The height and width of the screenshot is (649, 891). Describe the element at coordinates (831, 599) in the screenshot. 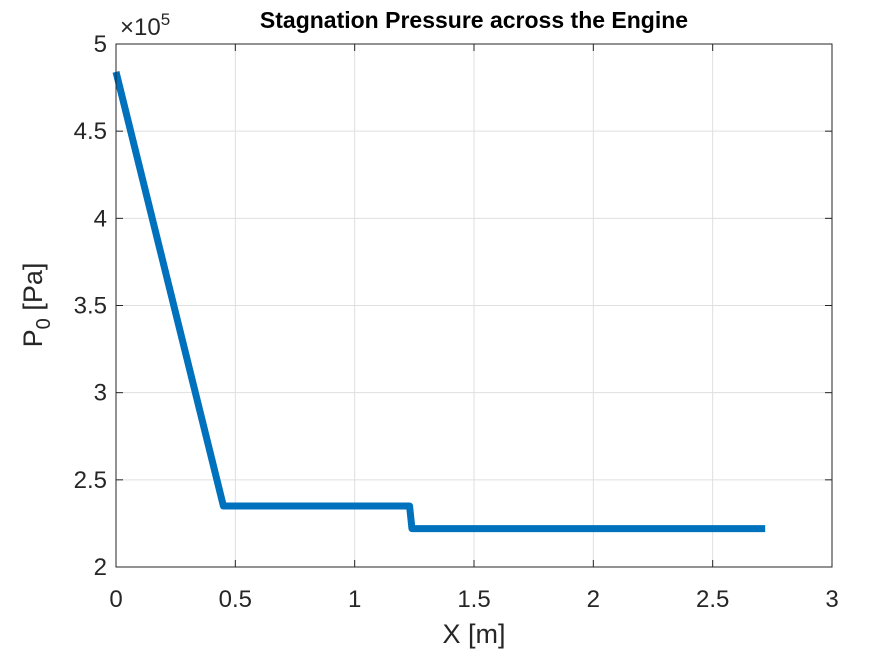

I see `x-tick-label: 3` at that location.